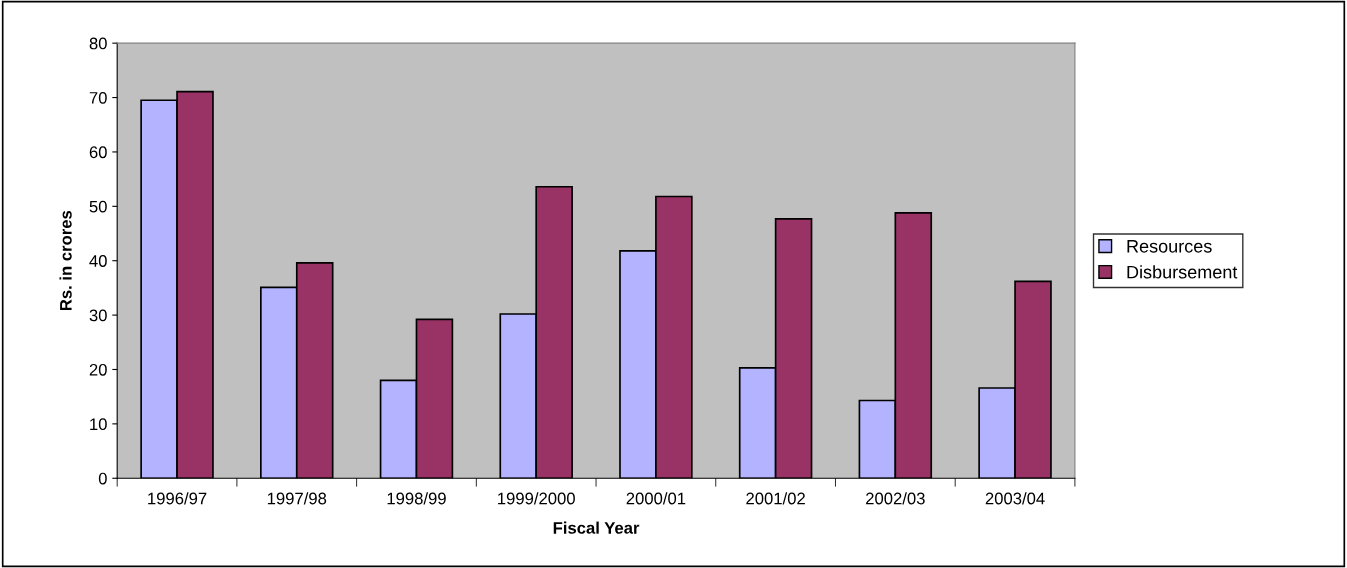  What do you see at coordinates (1169, 246) in the screenshot?
I see `legend-label: Resources` at bounding box center [1169, 246].